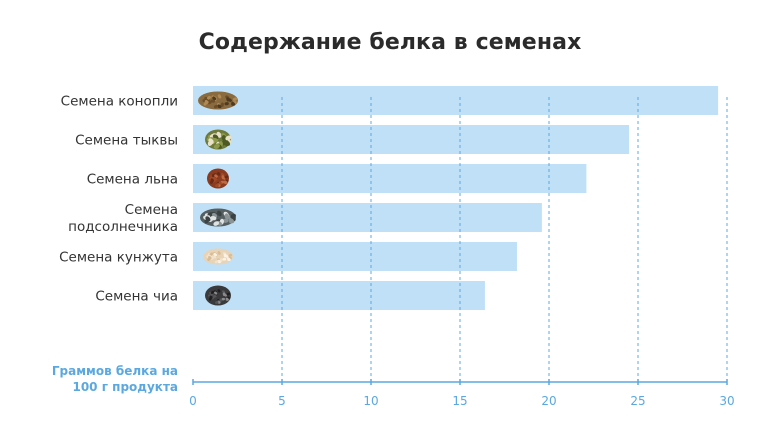  What do you see at coordinates (125, 387) in the screenshot?
I see `x-axis-title: 100 г продукта` at bounding box center [125, 387].